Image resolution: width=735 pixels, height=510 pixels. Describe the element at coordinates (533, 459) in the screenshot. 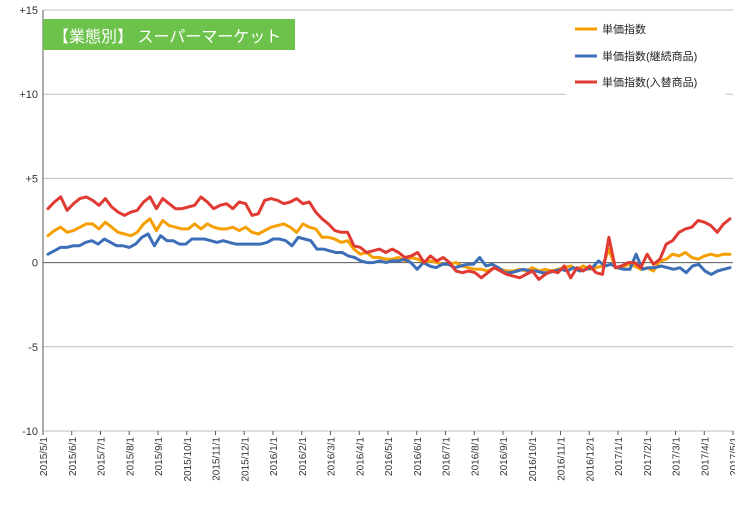

I see `x-tick-label: 2016/10/1` at that location.